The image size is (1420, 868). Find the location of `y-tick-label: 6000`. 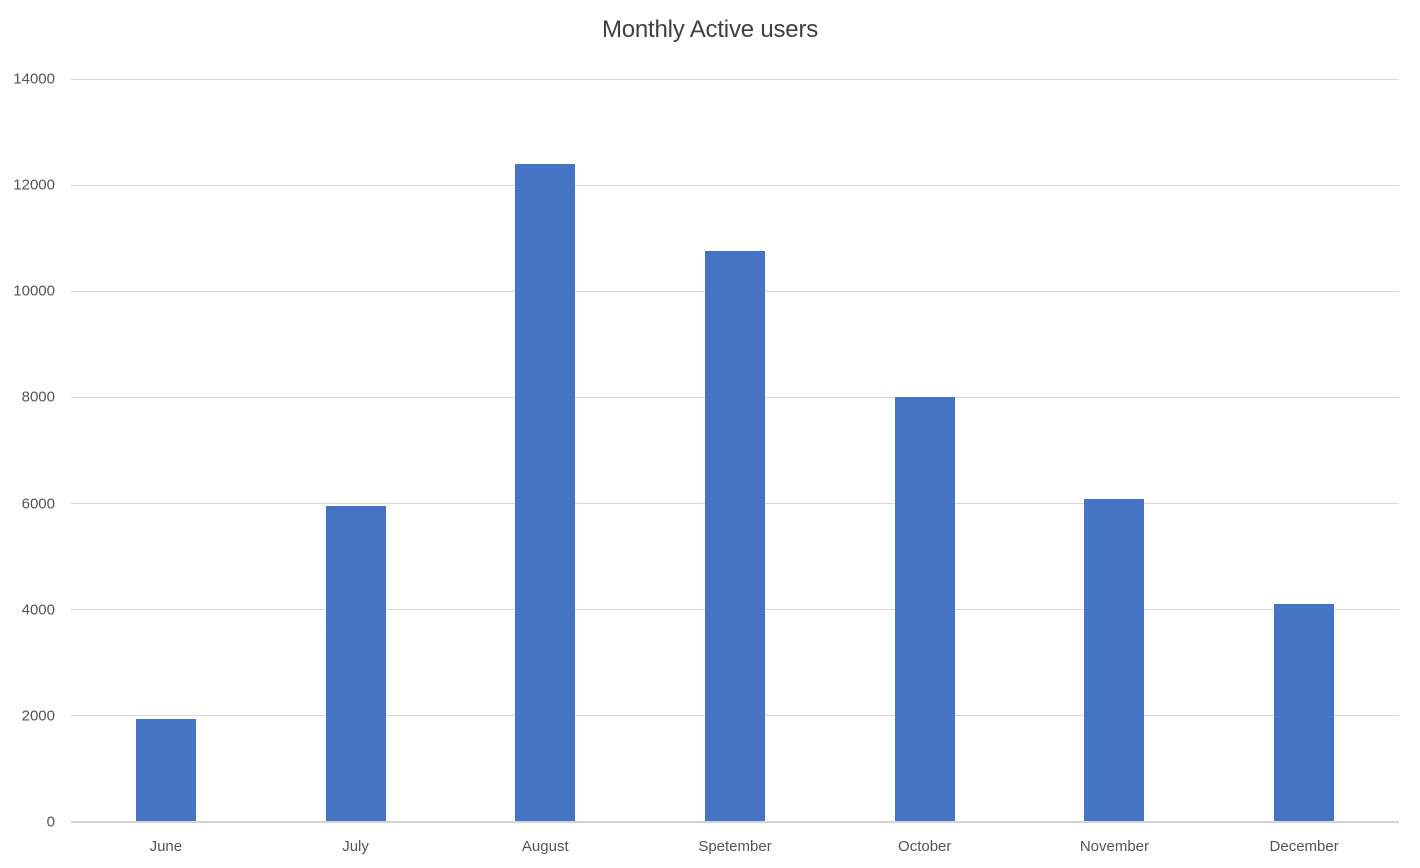

y-tick-label: 6000 is located at coordinates (38, 504).